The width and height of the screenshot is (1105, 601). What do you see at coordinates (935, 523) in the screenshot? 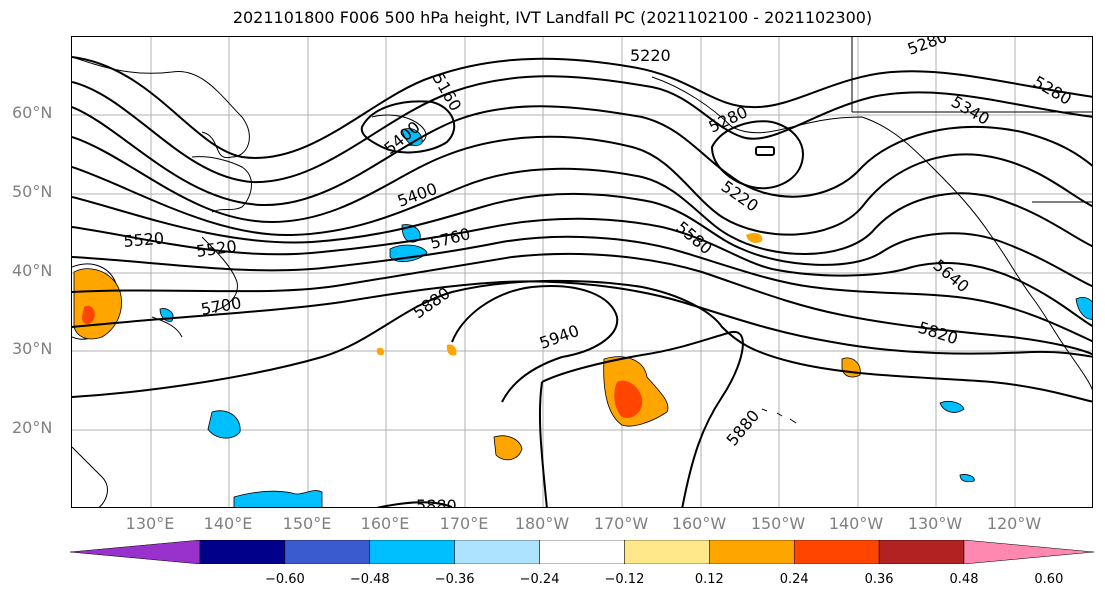
I see `lon-label: 130°W` at bounding box center [935, 523].